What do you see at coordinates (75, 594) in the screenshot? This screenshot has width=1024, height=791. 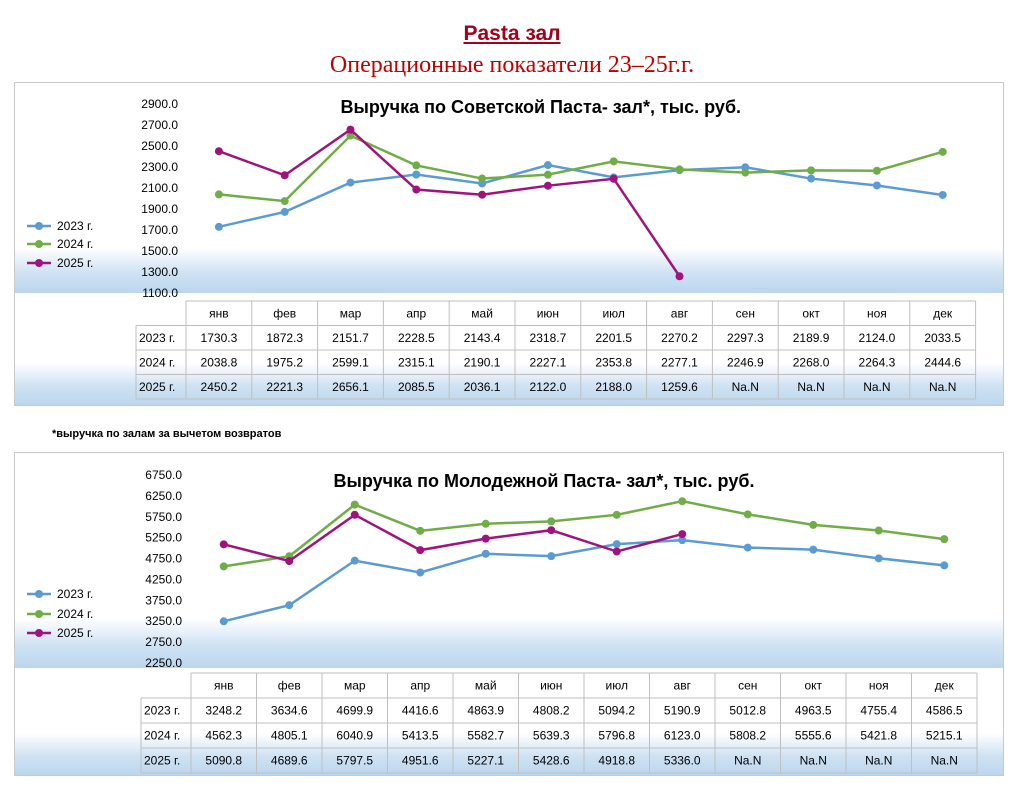 I see `legend-label: 2023 г.` at bounding box center [75, 594].